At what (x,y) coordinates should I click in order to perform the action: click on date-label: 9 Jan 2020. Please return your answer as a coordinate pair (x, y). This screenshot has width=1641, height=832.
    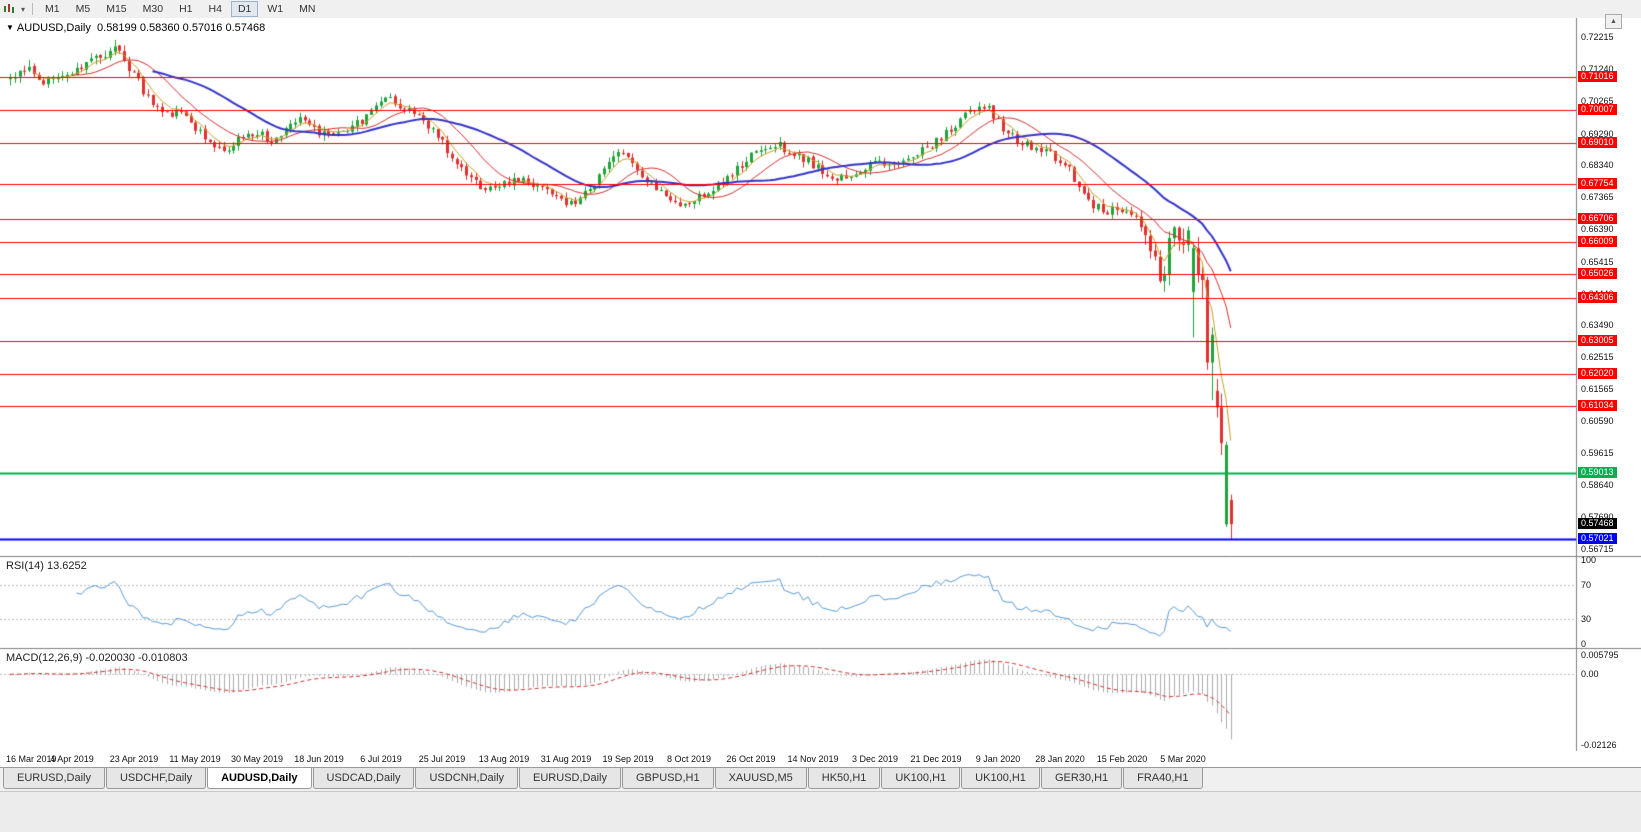
    Looking at the image, I should click on (998, 759).